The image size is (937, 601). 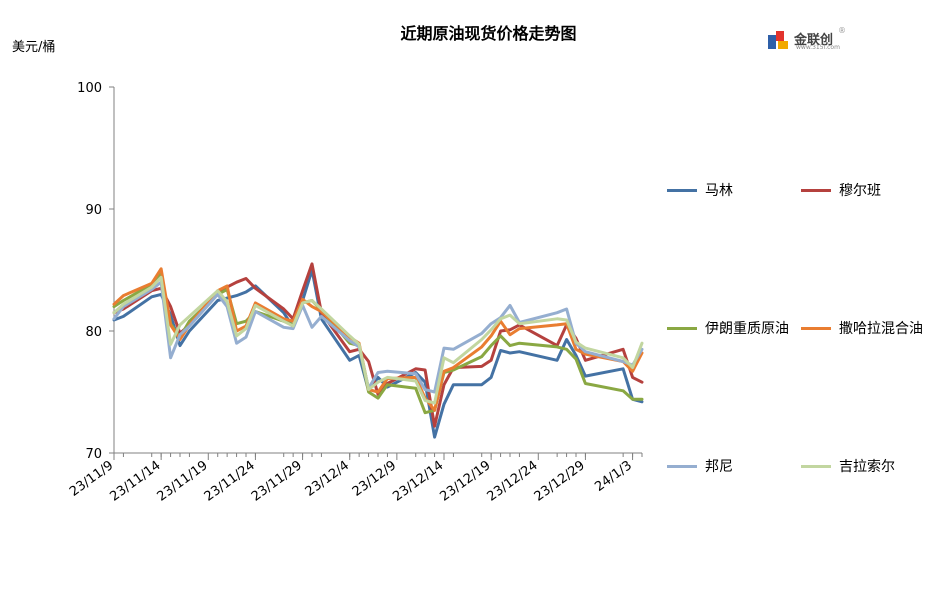 What do you see at coordinates (93, 454) in the screenshot?
I see `y-tick-label: 70` at bounding box center [93, 454].